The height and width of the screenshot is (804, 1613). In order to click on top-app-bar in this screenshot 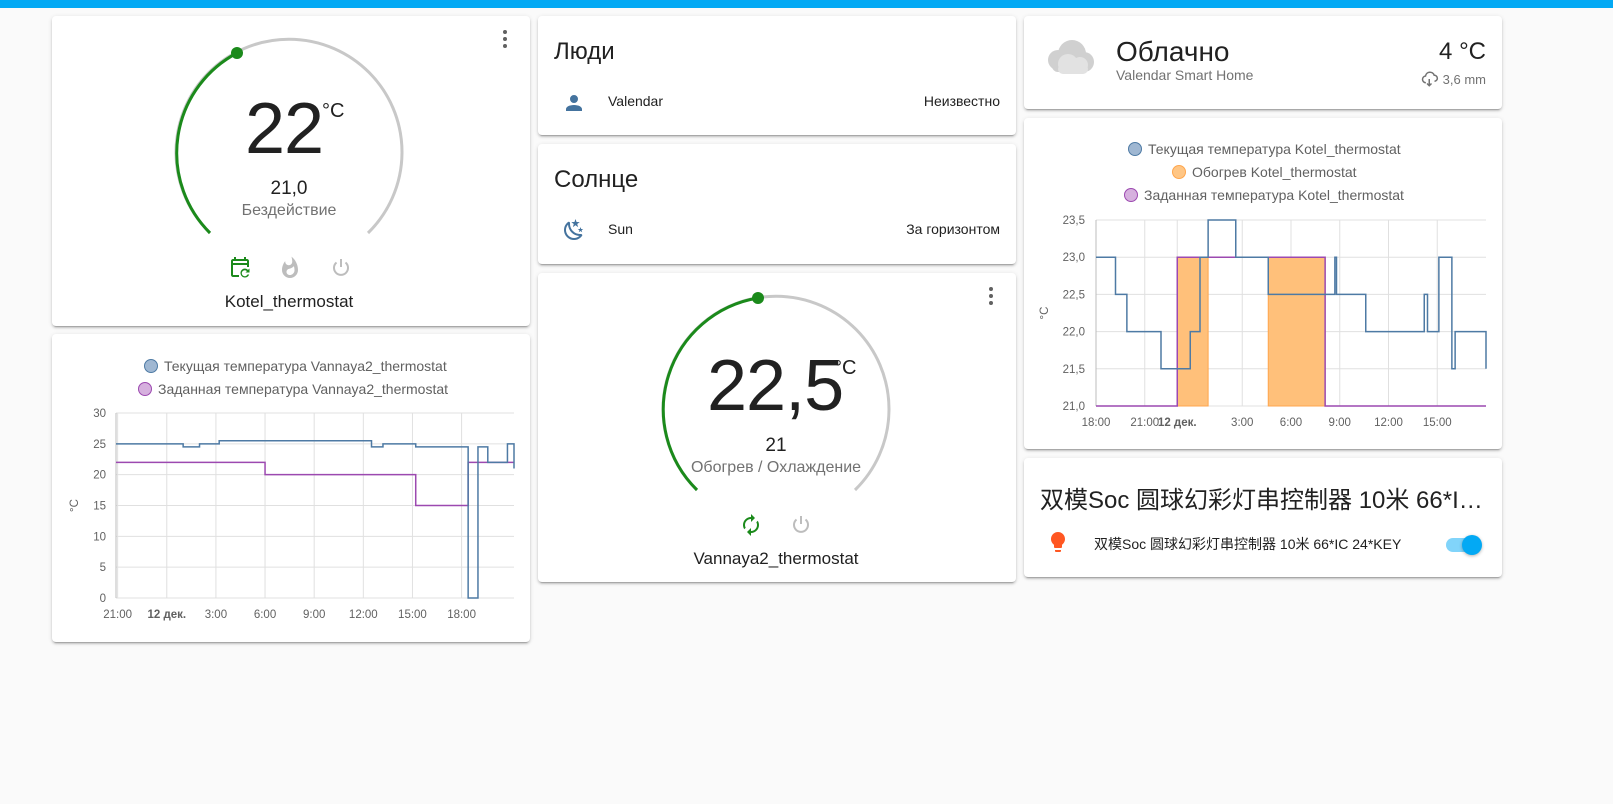, I will do `click(806, 4)`.